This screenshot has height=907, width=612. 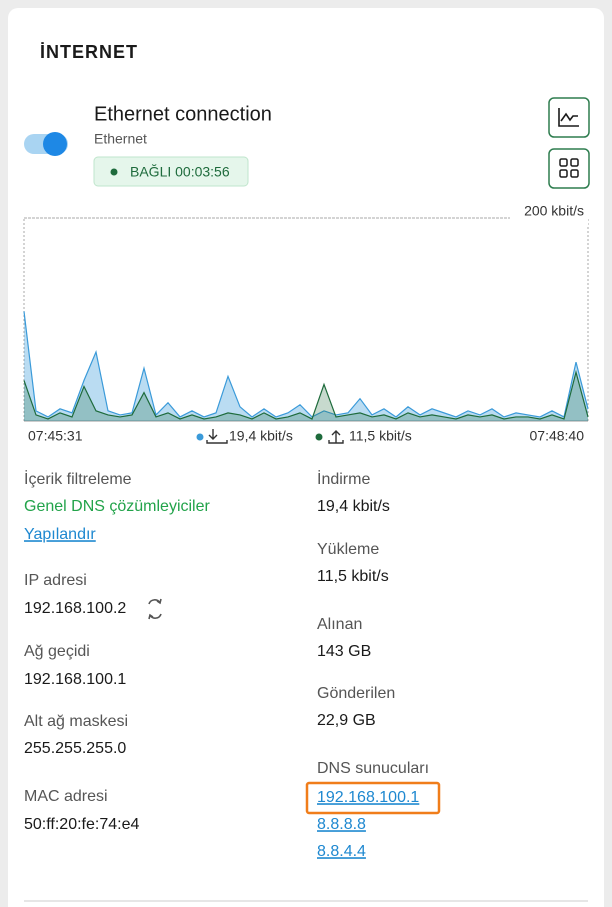 I want to click on field-value: 50:ff:20:fe:74:e4, so click(x=81, y=824).